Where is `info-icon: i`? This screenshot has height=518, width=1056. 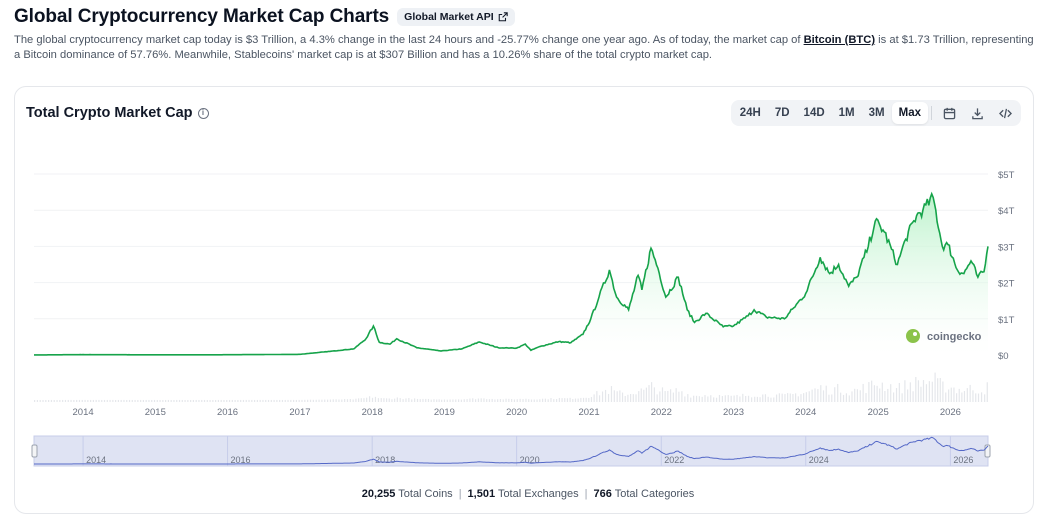 info-icon: i is located at coordinates (203, 113).